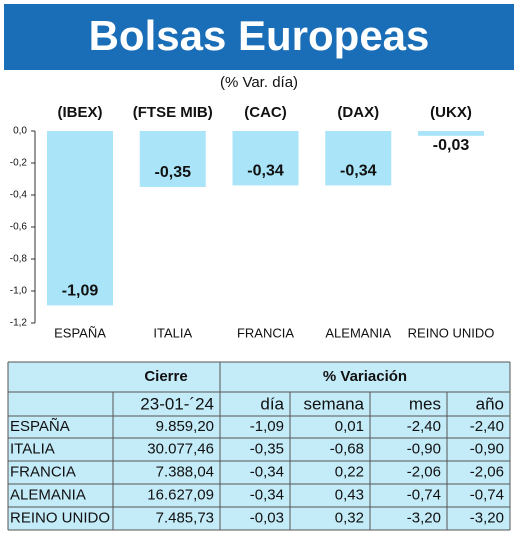 This screenshot has width=520, height=538. I want to click on table-cell: 7.388,04, so click(185, 471).